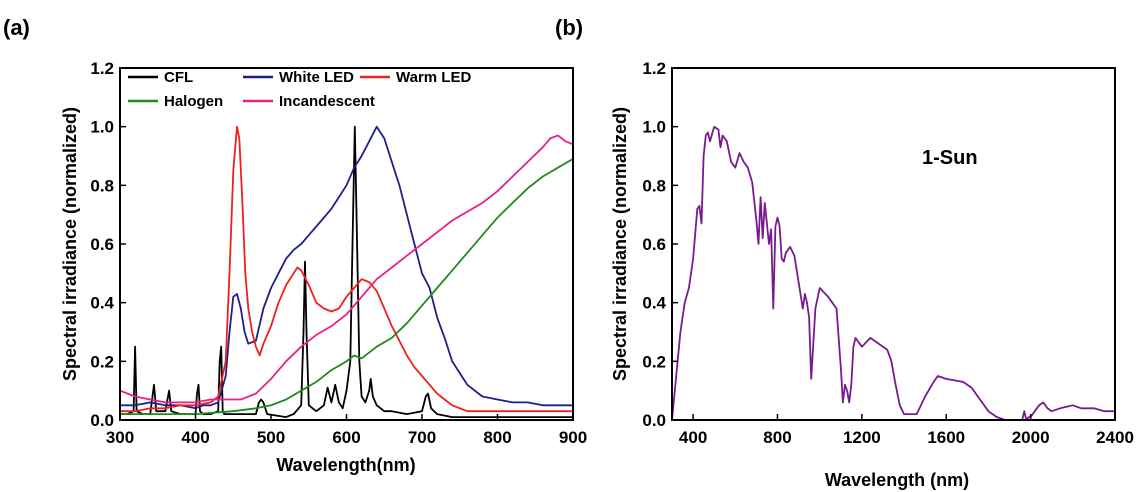 The image size is (1143, 492). Describe the element at coordinates (497, 437) in the screenshot. I see `panel-a-x-tick-label: 800` at that location.